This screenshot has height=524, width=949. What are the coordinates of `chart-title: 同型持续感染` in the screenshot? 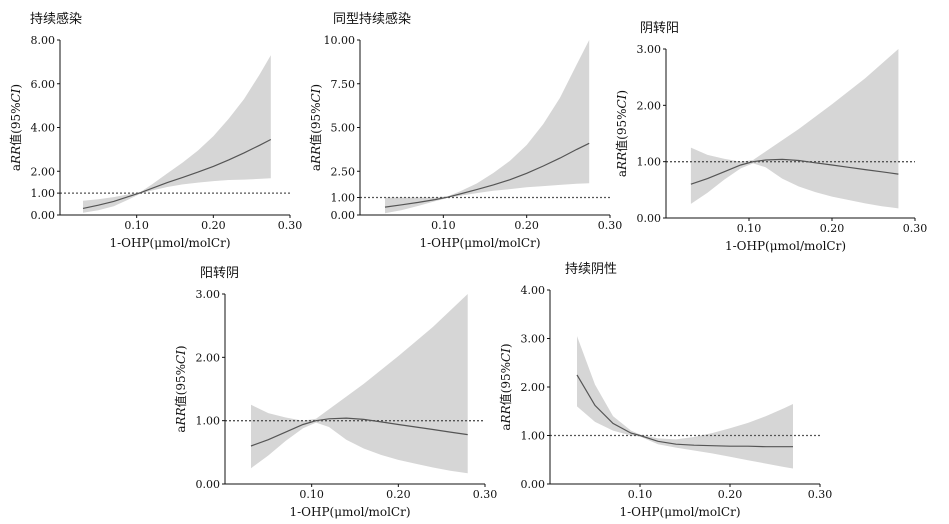 It's located at (372, 19).